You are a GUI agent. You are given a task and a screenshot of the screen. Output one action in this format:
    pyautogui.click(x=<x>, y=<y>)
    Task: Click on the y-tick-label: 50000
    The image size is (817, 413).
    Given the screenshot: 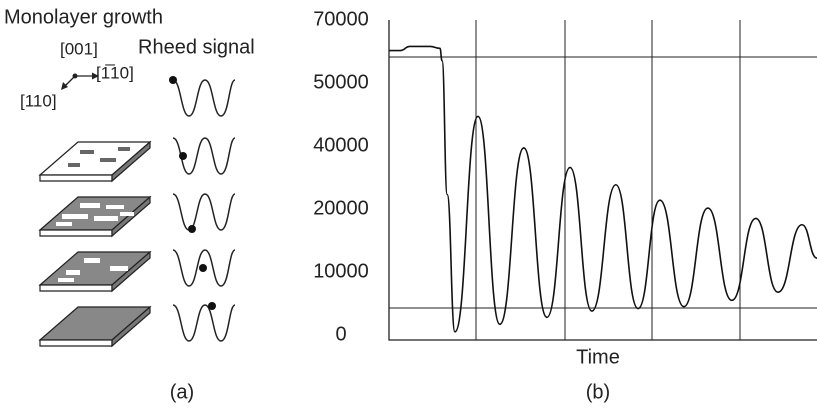 What is the action you would take?
    pyautogui.click(x=341, y=82)
    